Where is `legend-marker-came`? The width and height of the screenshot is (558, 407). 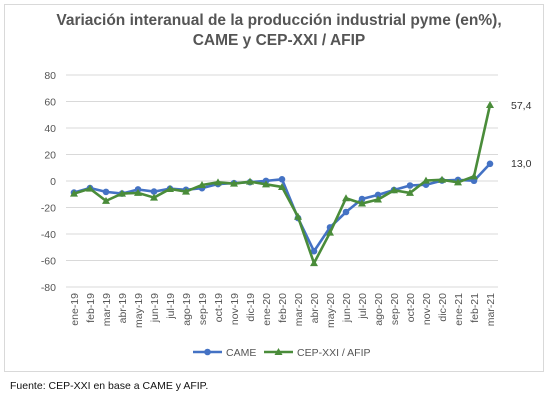
legend-marker-came is located at coordinates (207, 352).